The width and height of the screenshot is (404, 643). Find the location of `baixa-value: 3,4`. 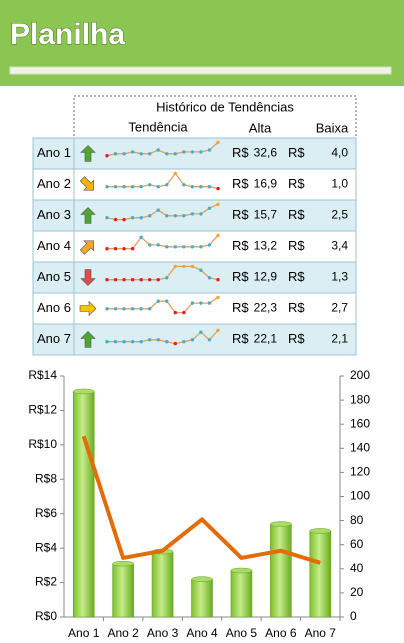

baixa-value: 3,4 is located at coordinates (339, 246).